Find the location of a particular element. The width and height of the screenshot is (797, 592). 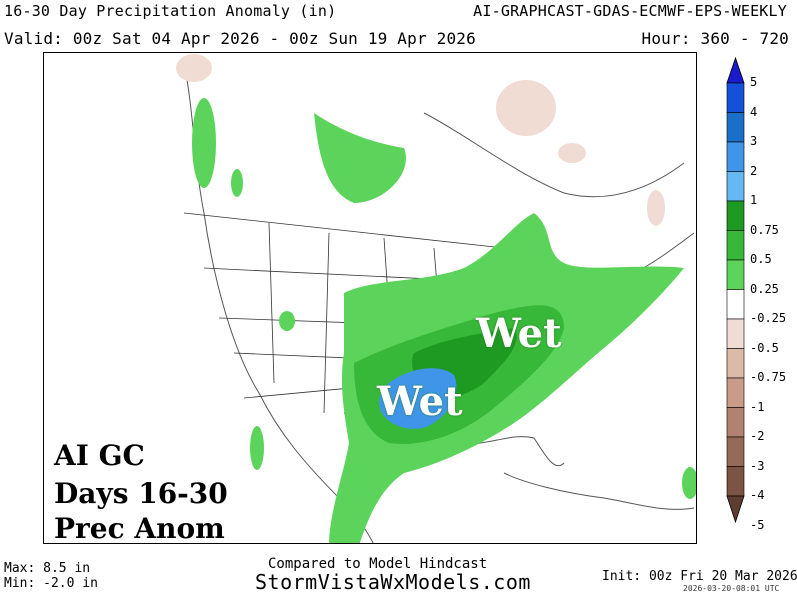

overlay-days-label: Days 16-30 is located at coordinates (141, 493).